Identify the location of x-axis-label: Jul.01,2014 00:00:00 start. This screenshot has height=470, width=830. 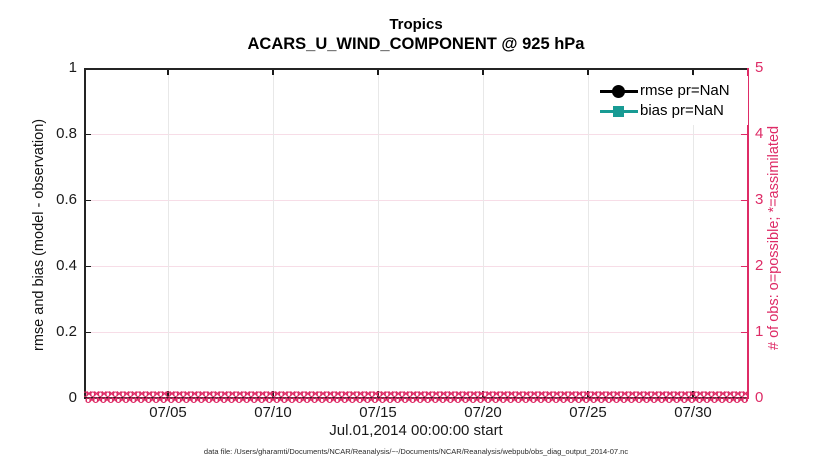
(416, 430).